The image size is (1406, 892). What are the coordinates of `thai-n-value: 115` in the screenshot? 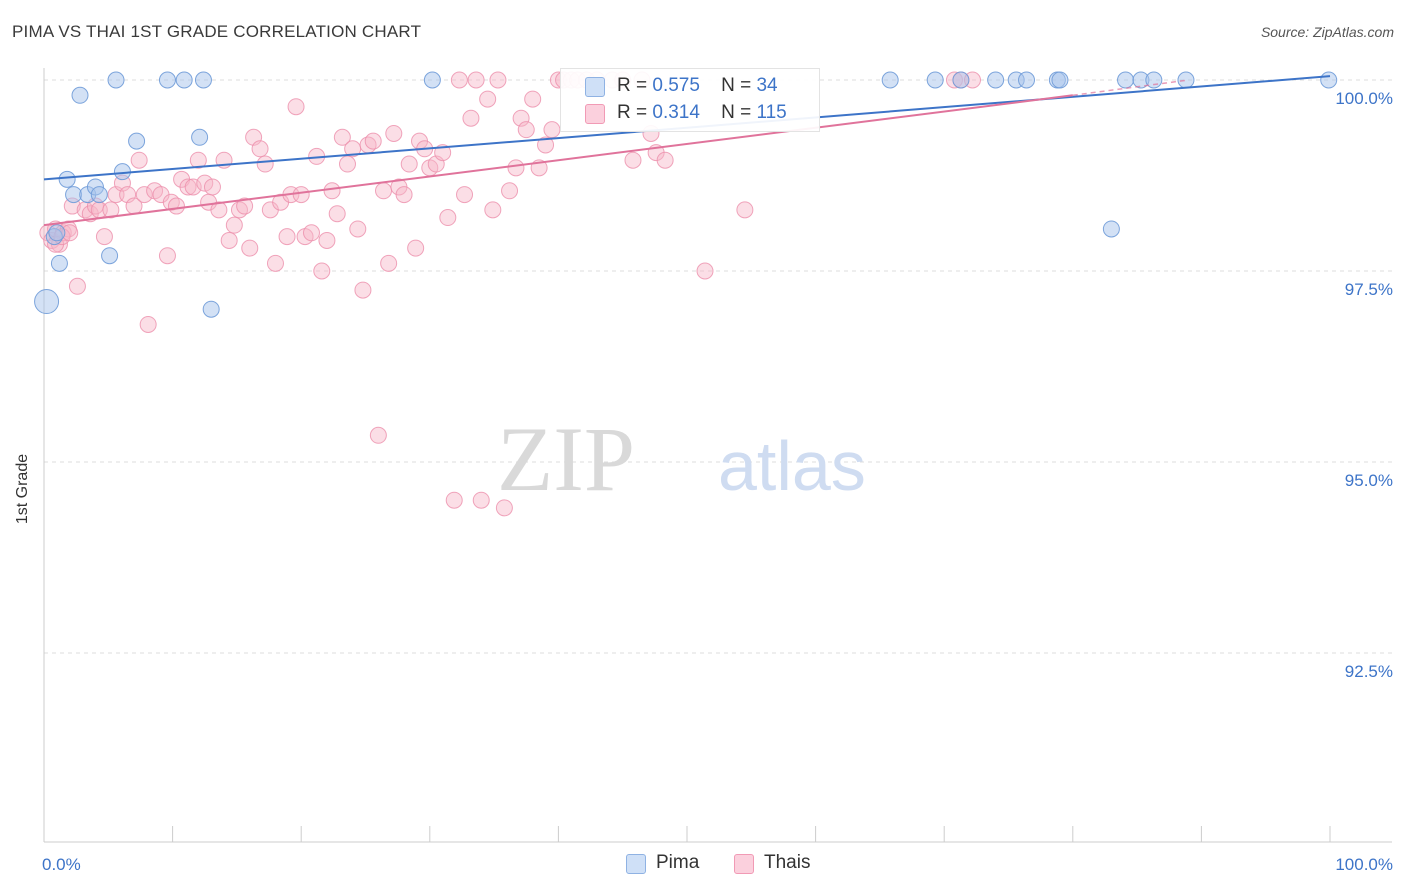 It's located at (771, 112).